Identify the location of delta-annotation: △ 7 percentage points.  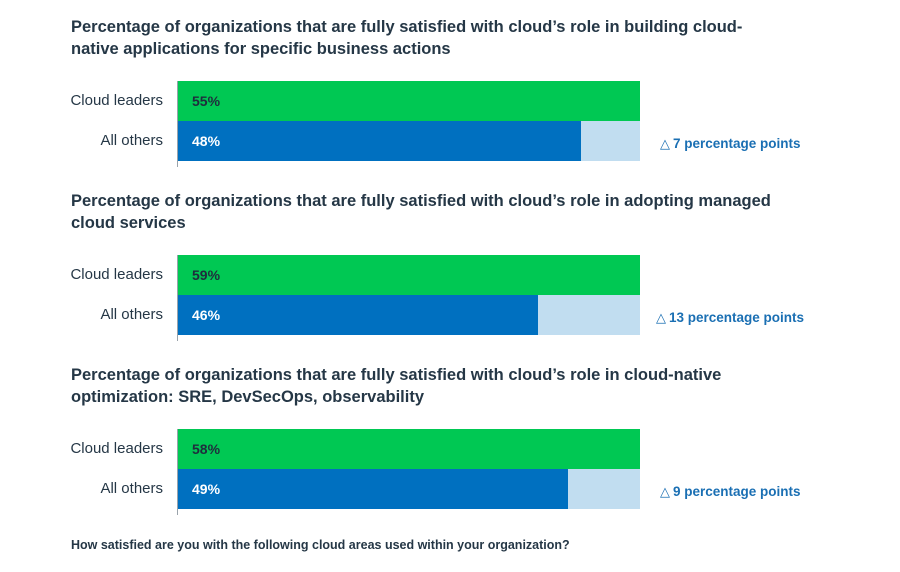
(750, 144).